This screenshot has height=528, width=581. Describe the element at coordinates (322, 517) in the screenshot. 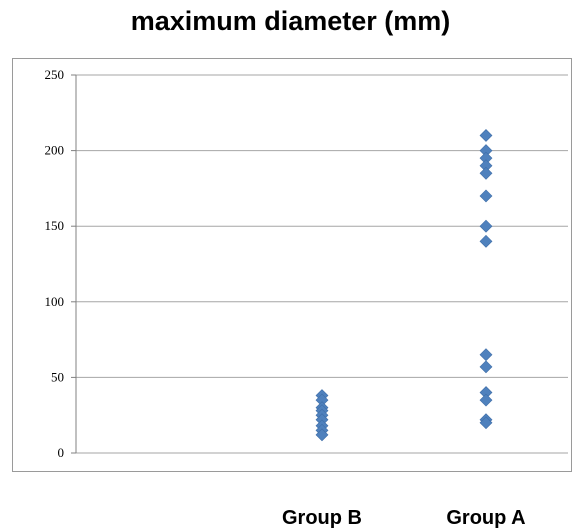

I see `x-category-label: Group B` at that location.